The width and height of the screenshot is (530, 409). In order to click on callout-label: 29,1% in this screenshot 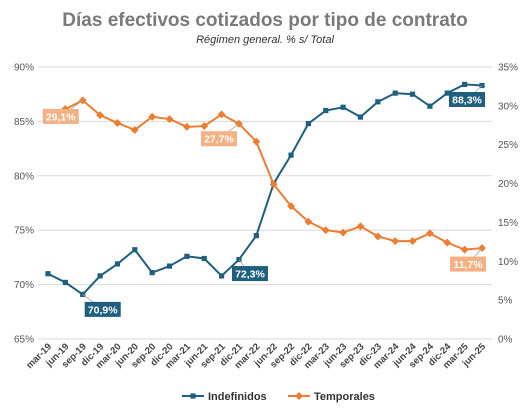, I will do `click(61, 117)`.